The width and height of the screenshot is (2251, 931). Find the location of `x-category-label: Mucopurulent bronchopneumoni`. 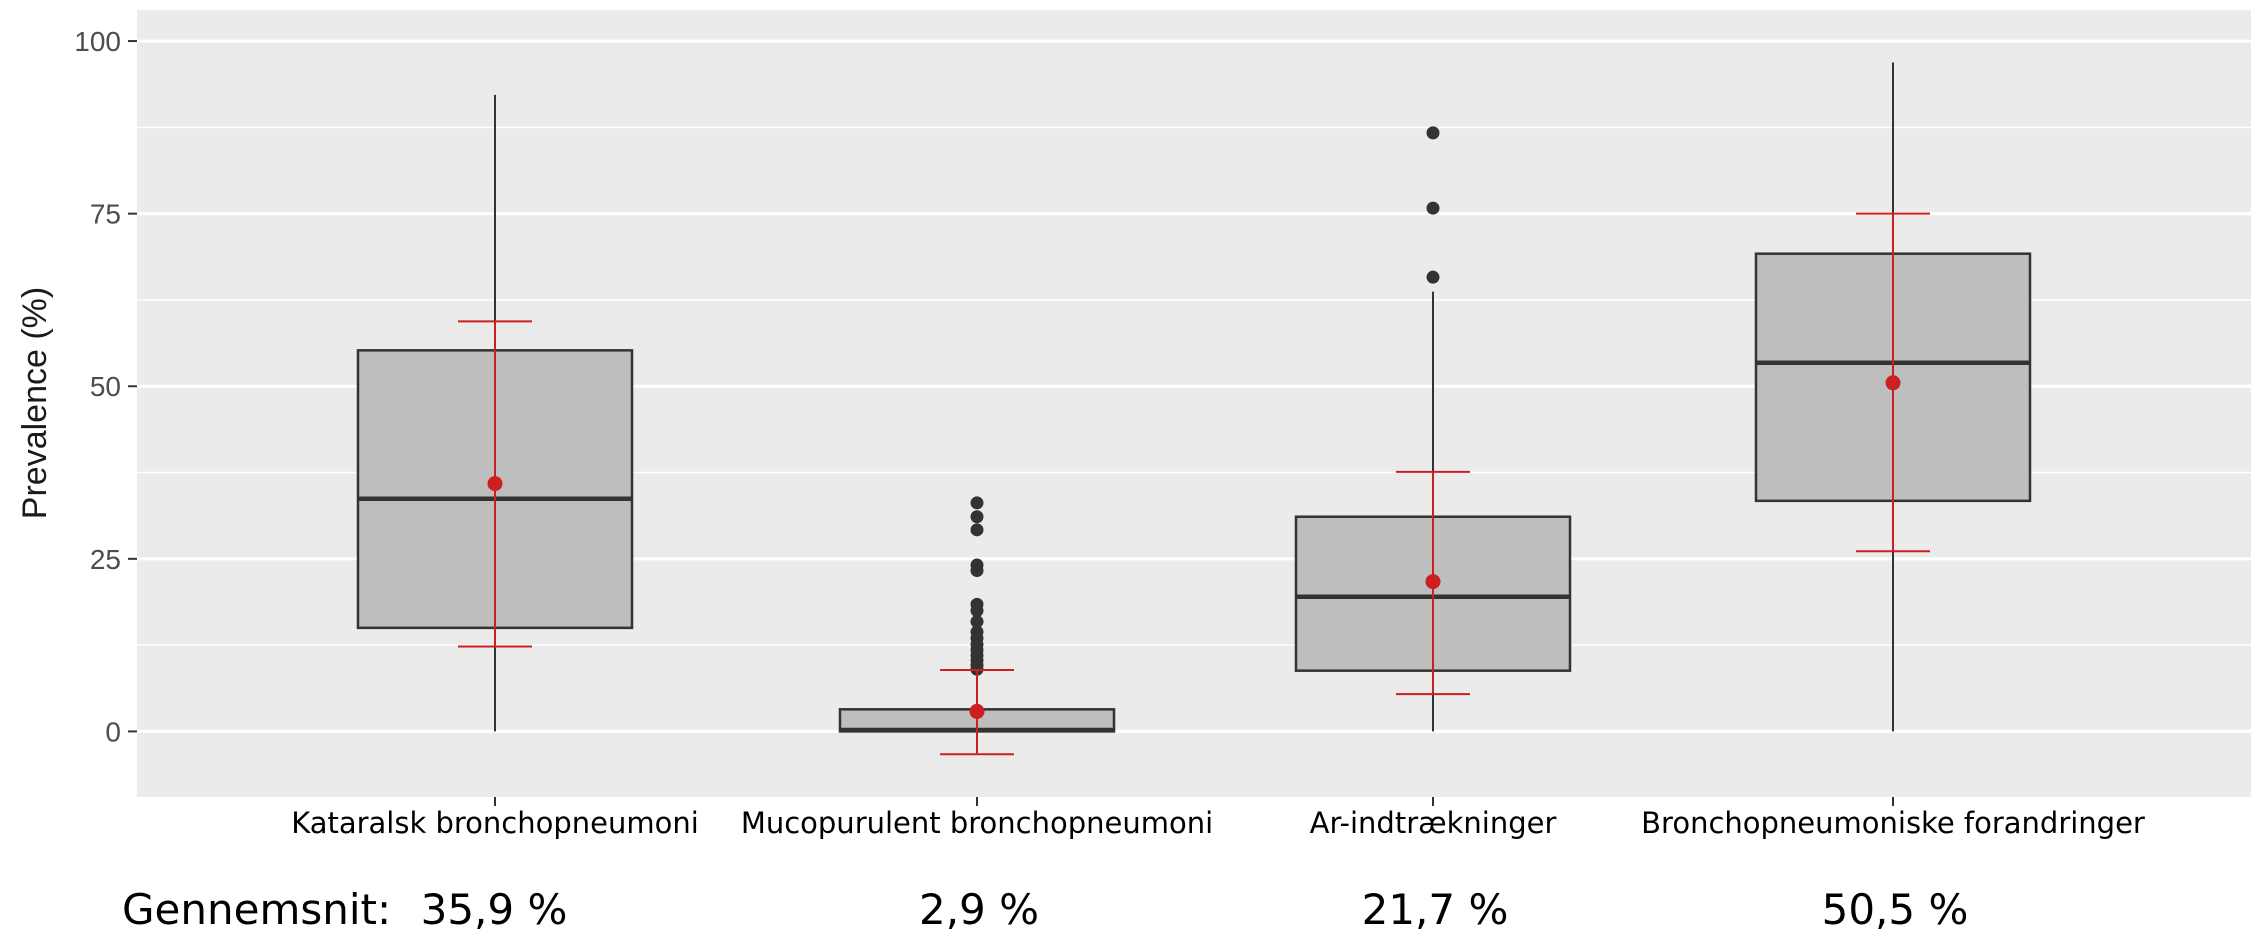

x-category-label: Mucopurulent bronchopneumoni is located at coordinates (977, 823).